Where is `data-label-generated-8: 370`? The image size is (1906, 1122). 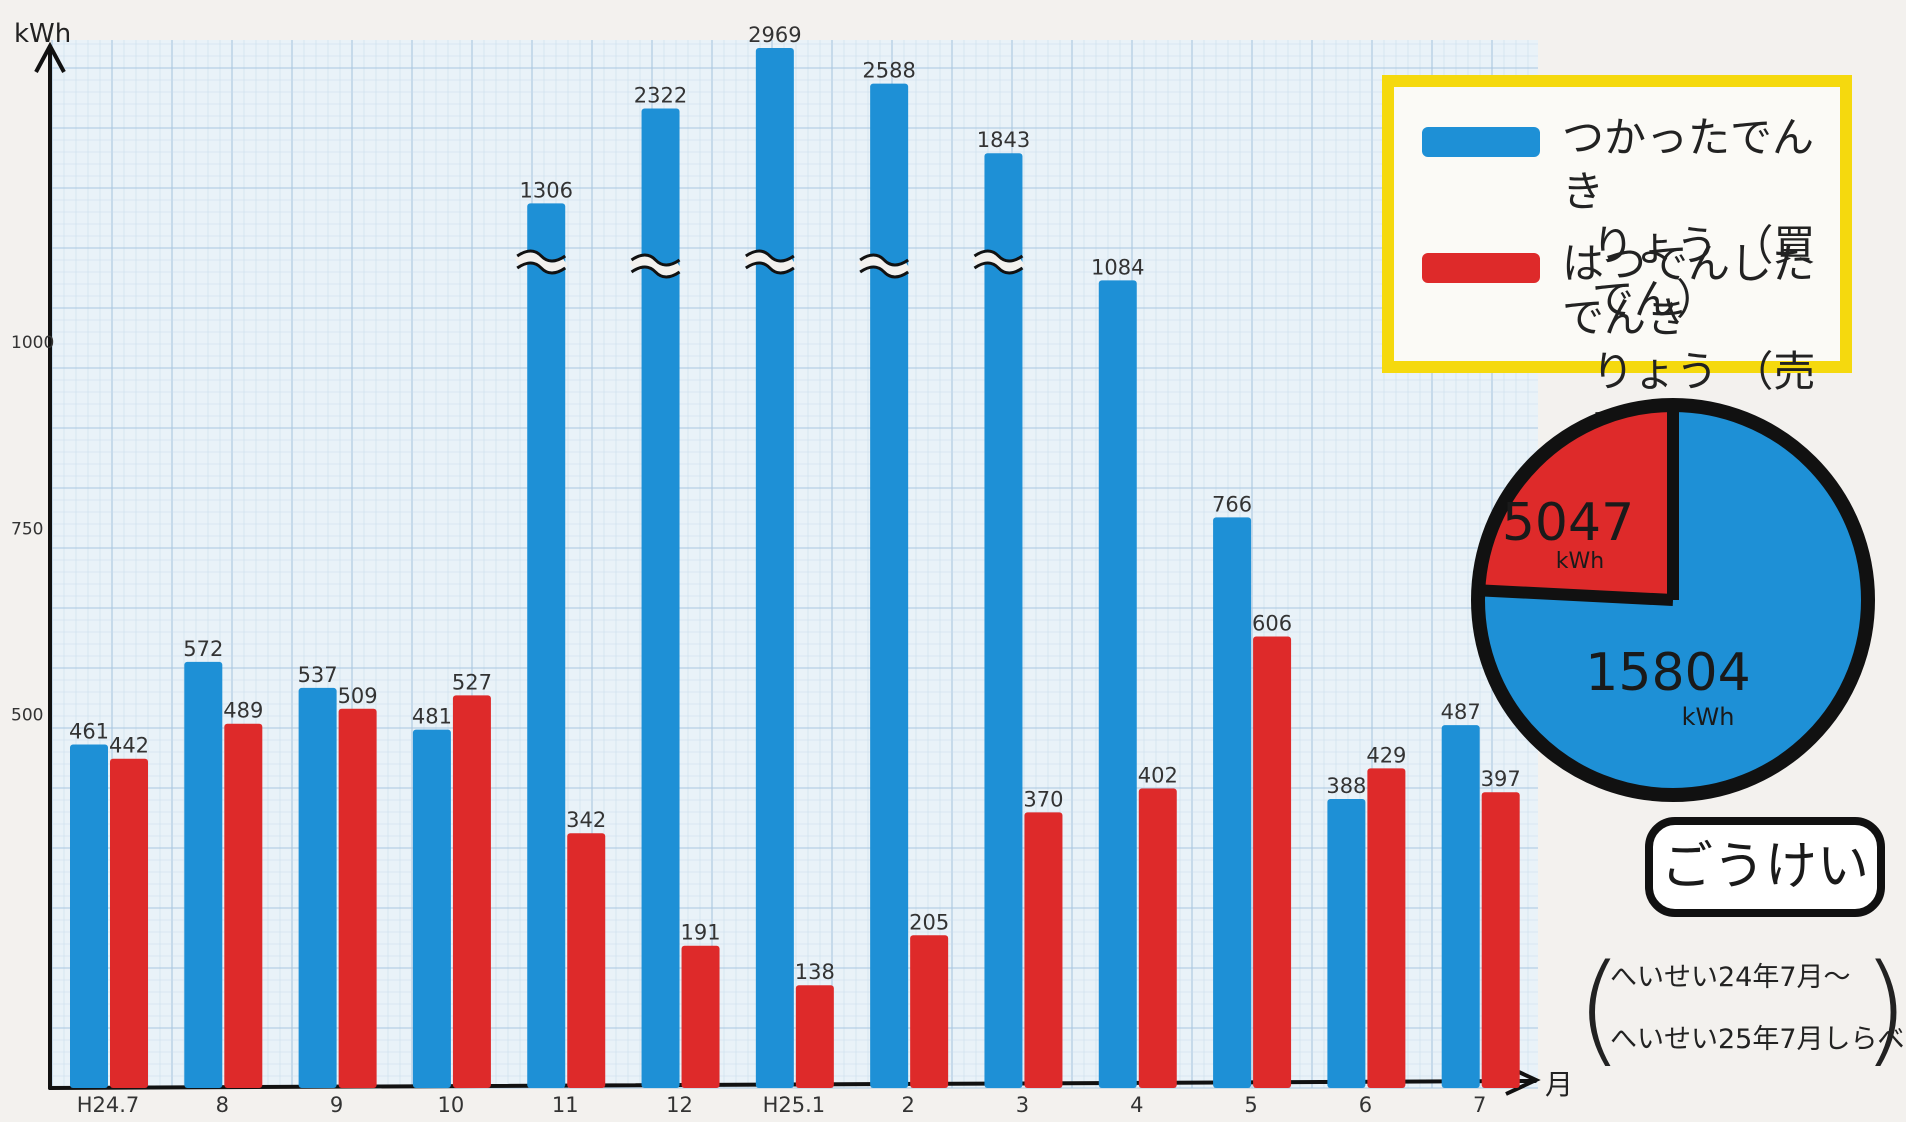 data-label-generated-8: 370 is located at coordinates (1043, 799).